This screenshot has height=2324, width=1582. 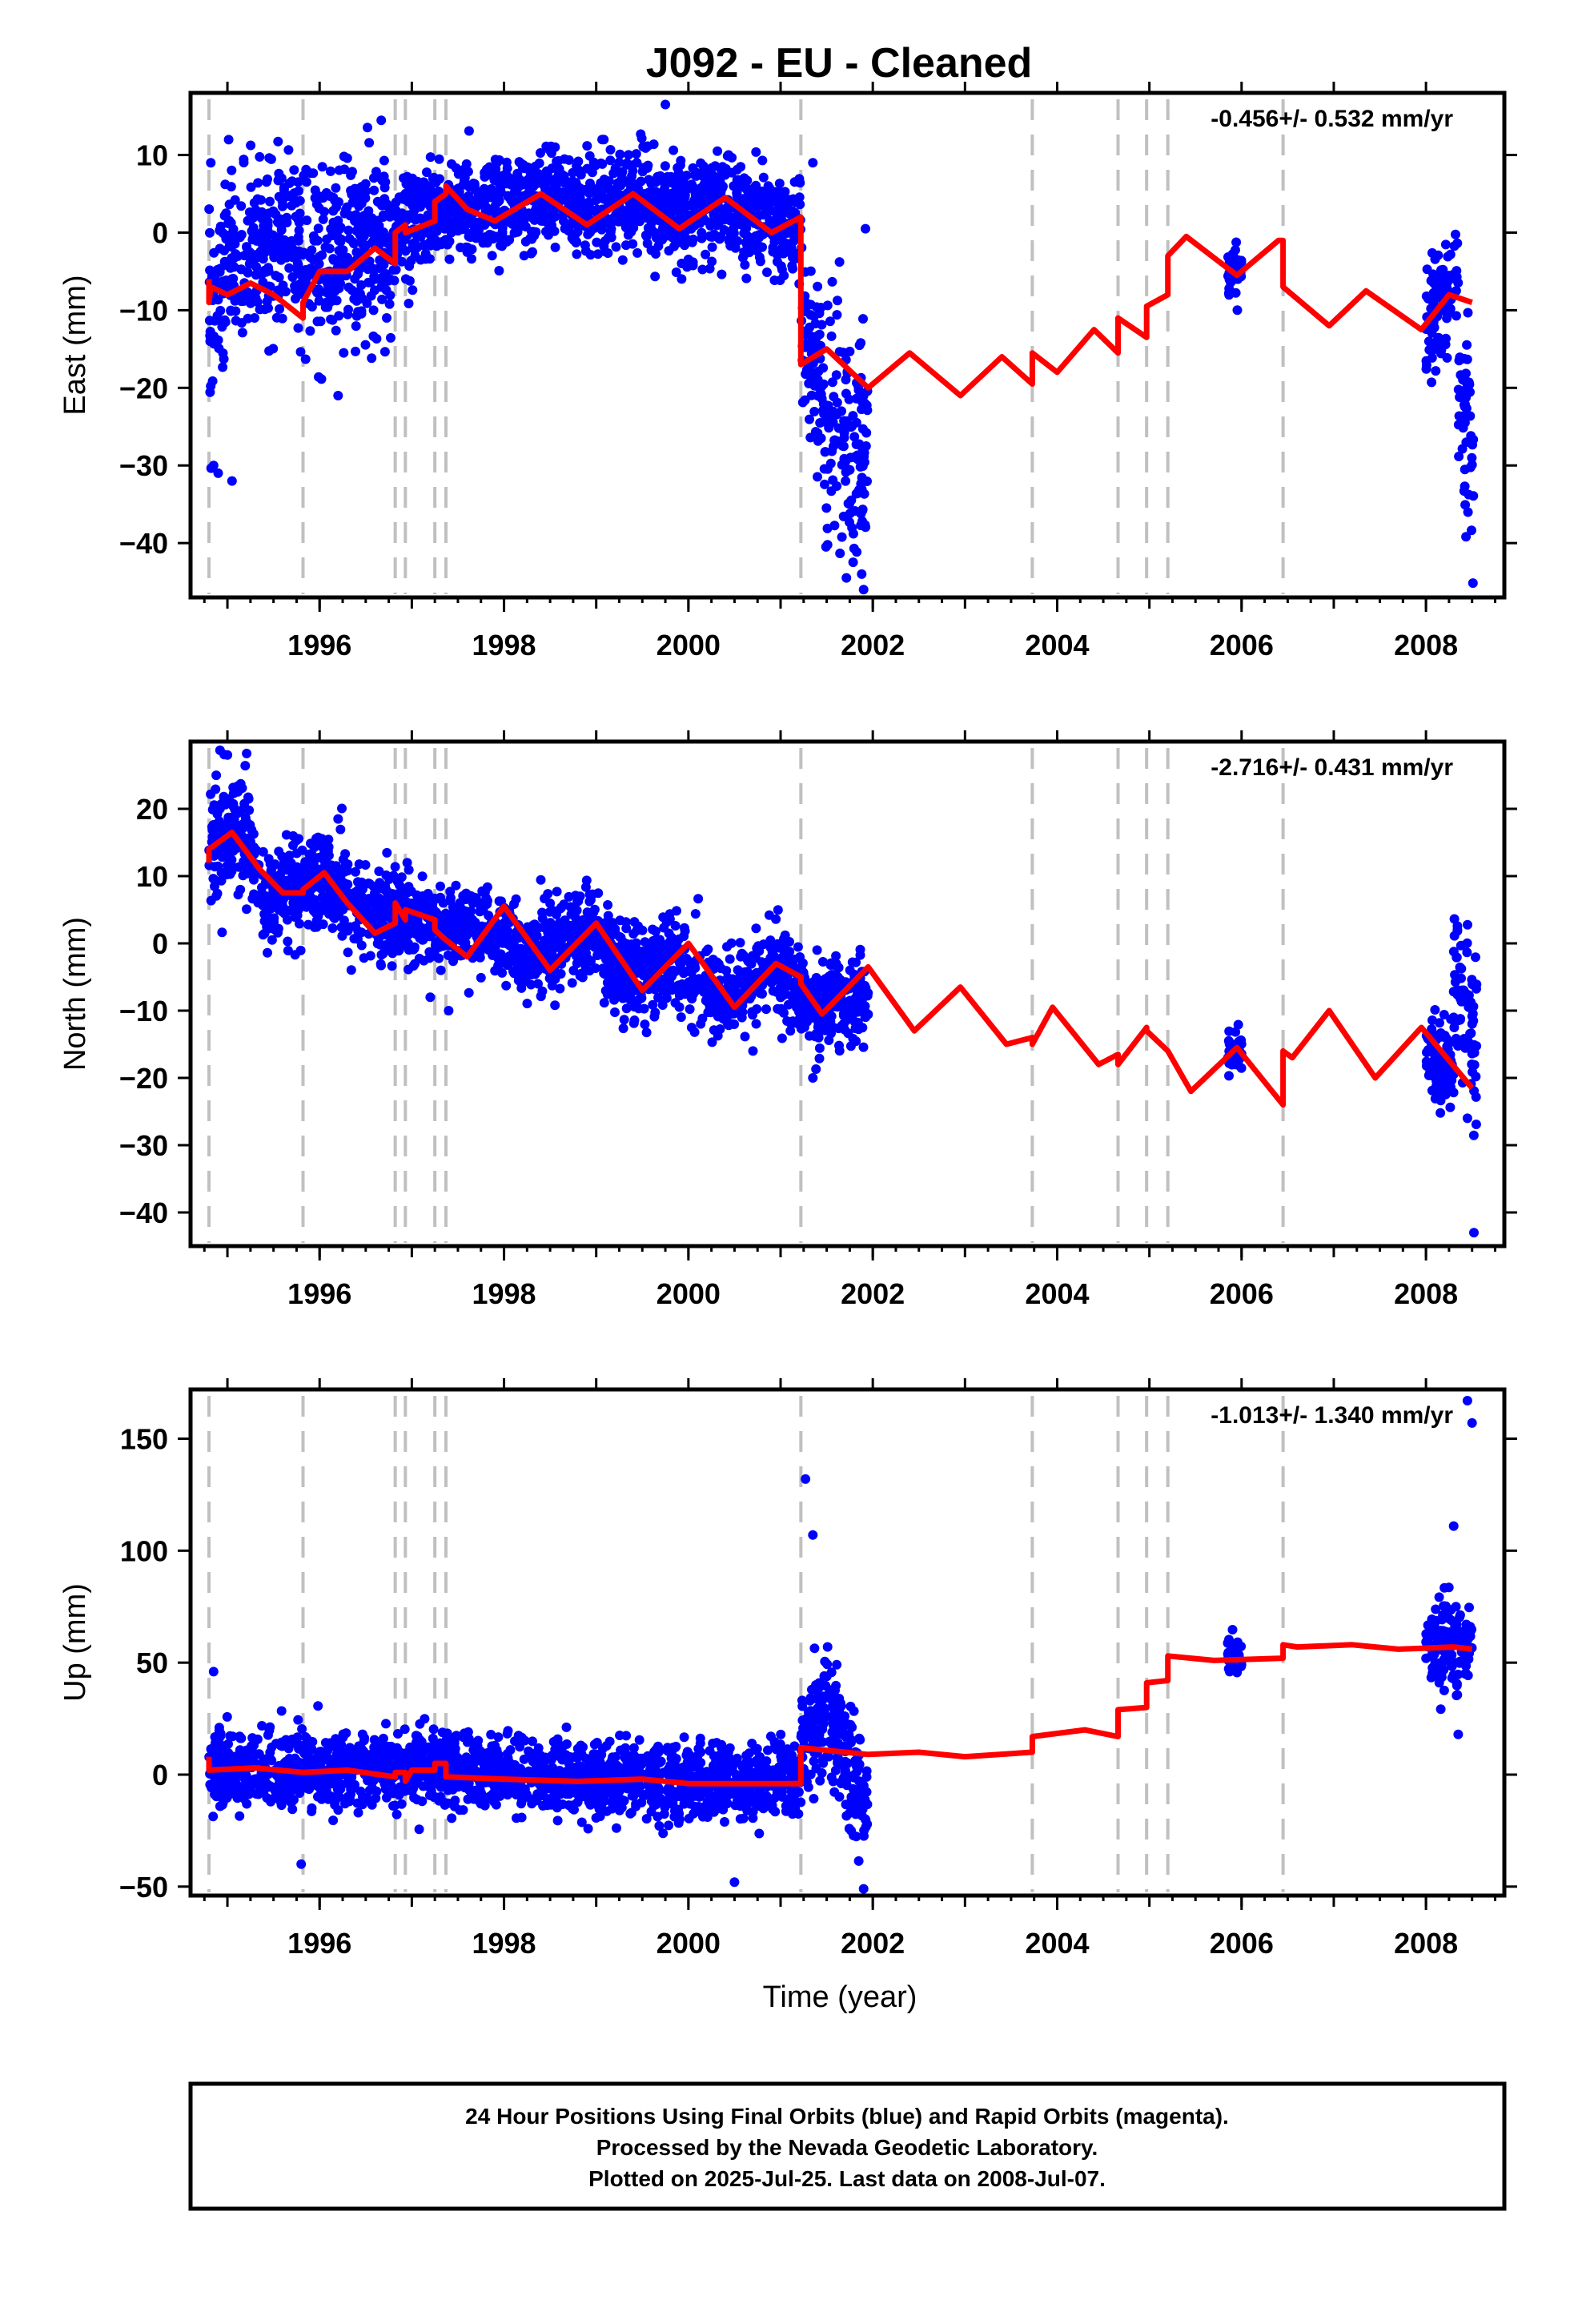 What do you see at coordinates (144, 543) in the screenshot?
I see `east-y-tick-label: −40` at bounding box center [144, 543].